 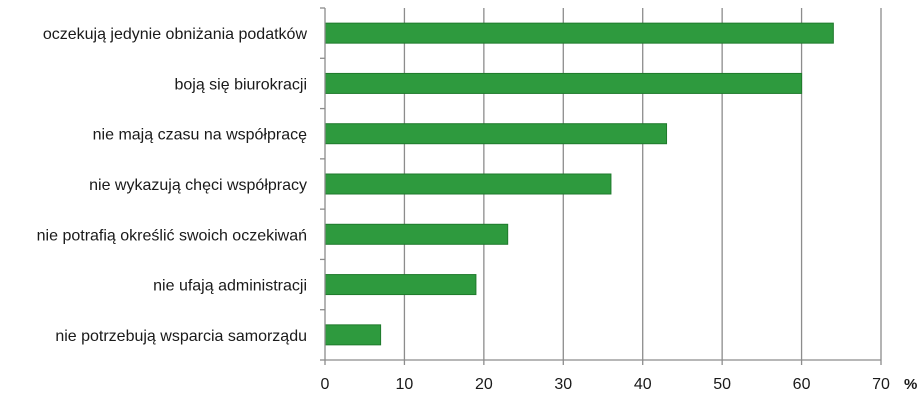 I want to click on category-label-3: nie wykazują chęci współpracy, so click(x=198, y=185).